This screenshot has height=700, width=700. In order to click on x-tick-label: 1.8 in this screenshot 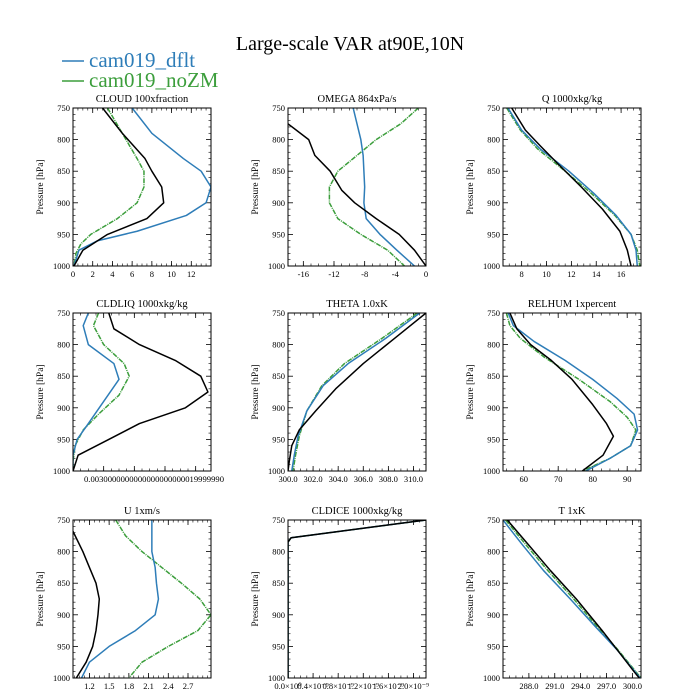, I will do `click(129, 686)`.